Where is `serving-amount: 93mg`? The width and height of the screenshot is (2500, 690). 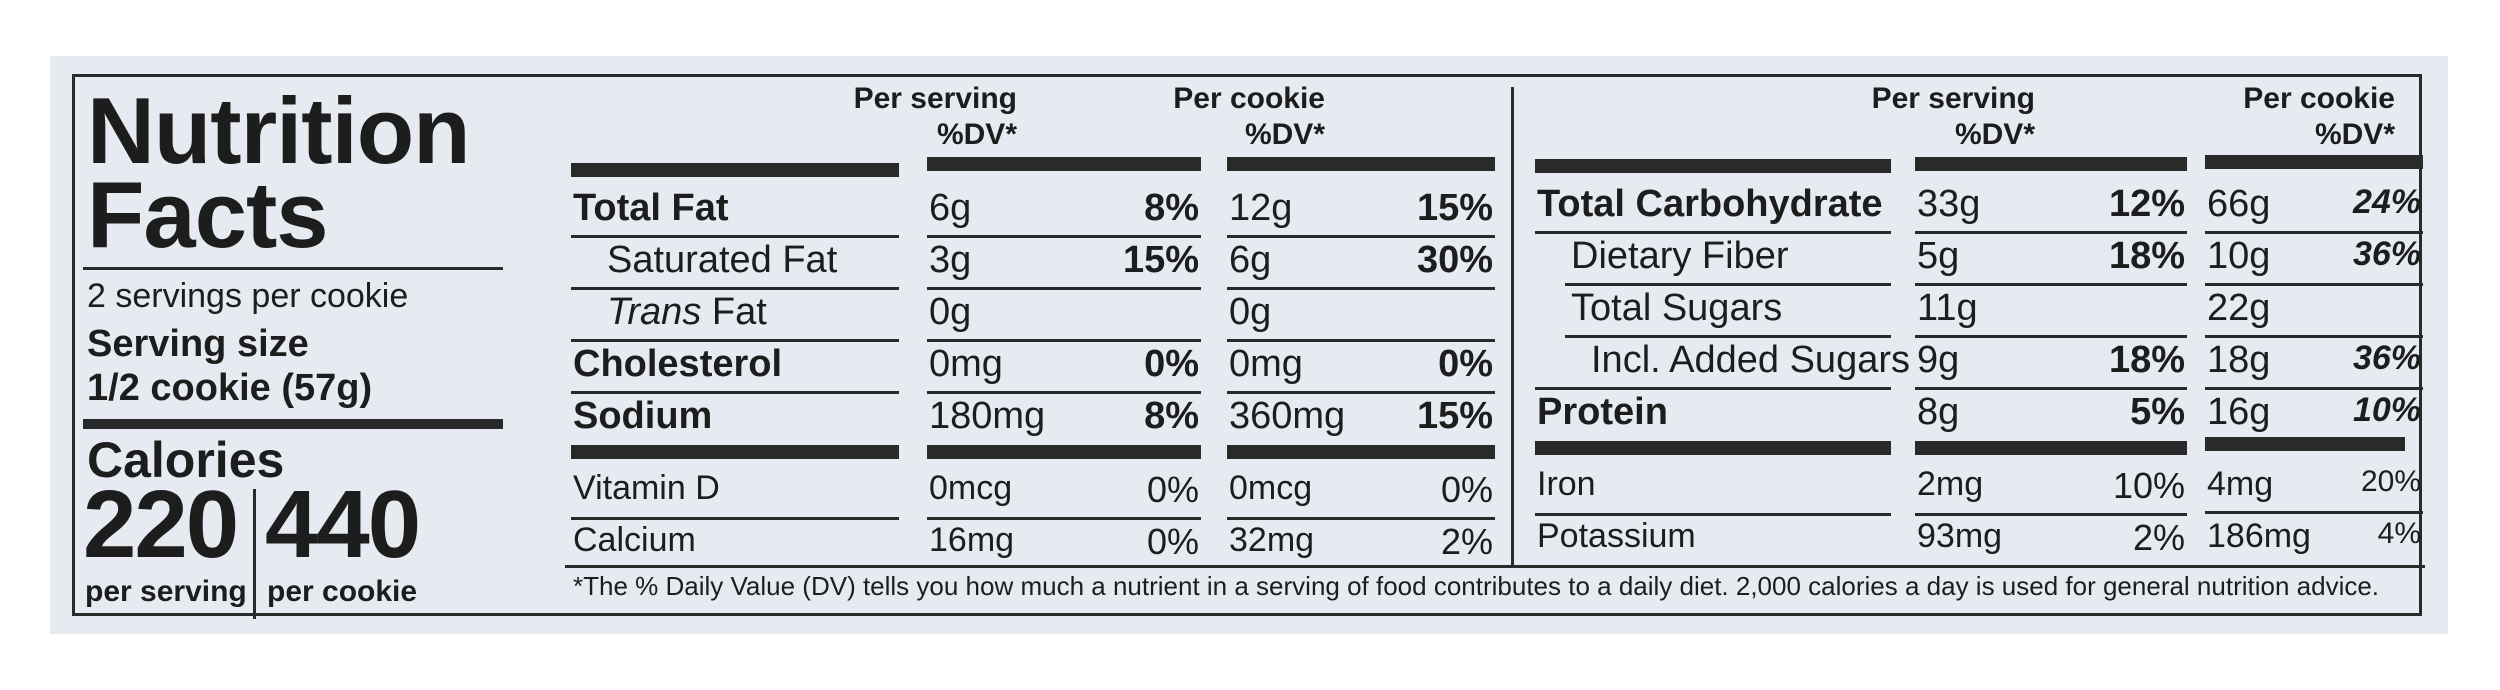 serving-amount: 93mg is located at coordinates (1960, 536).